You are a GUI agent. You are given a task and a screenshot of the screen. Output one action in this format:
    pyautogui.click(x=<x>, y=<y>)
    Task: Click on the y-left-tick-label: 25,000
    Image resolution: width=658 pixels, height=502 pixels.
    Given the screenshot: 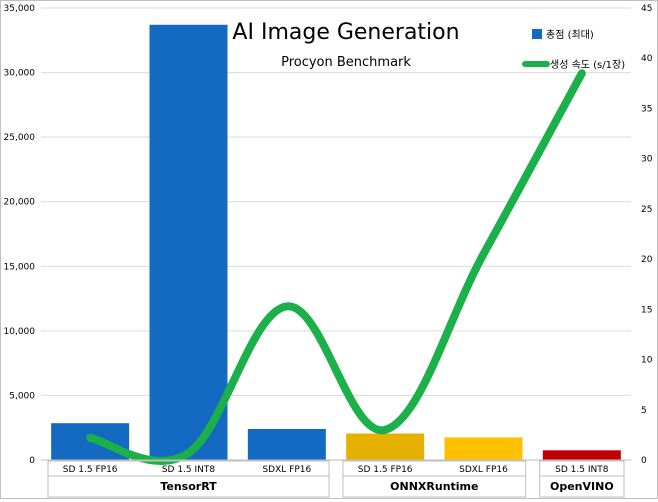 What is the action you would take?
    pyautogui.click(x=20, y=138)
    